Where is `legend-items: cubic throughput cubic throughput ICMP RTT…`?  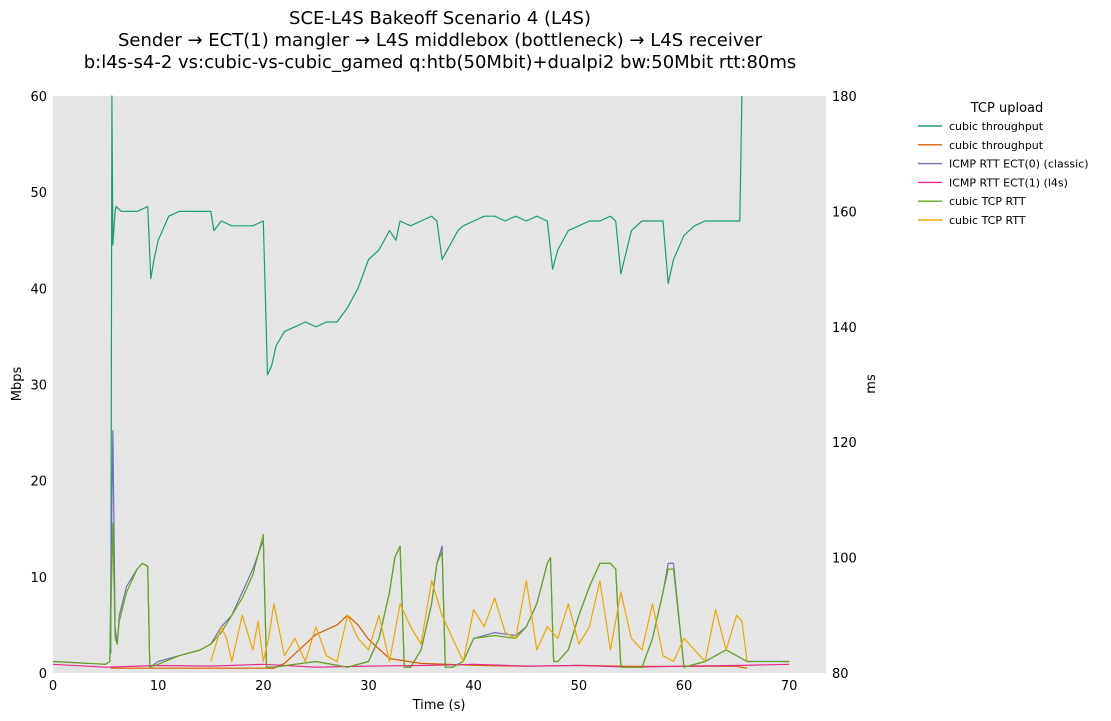 legend-items: cubic throughput cubic throughput ICMP RTT… is located at coordinates (1003, 173).